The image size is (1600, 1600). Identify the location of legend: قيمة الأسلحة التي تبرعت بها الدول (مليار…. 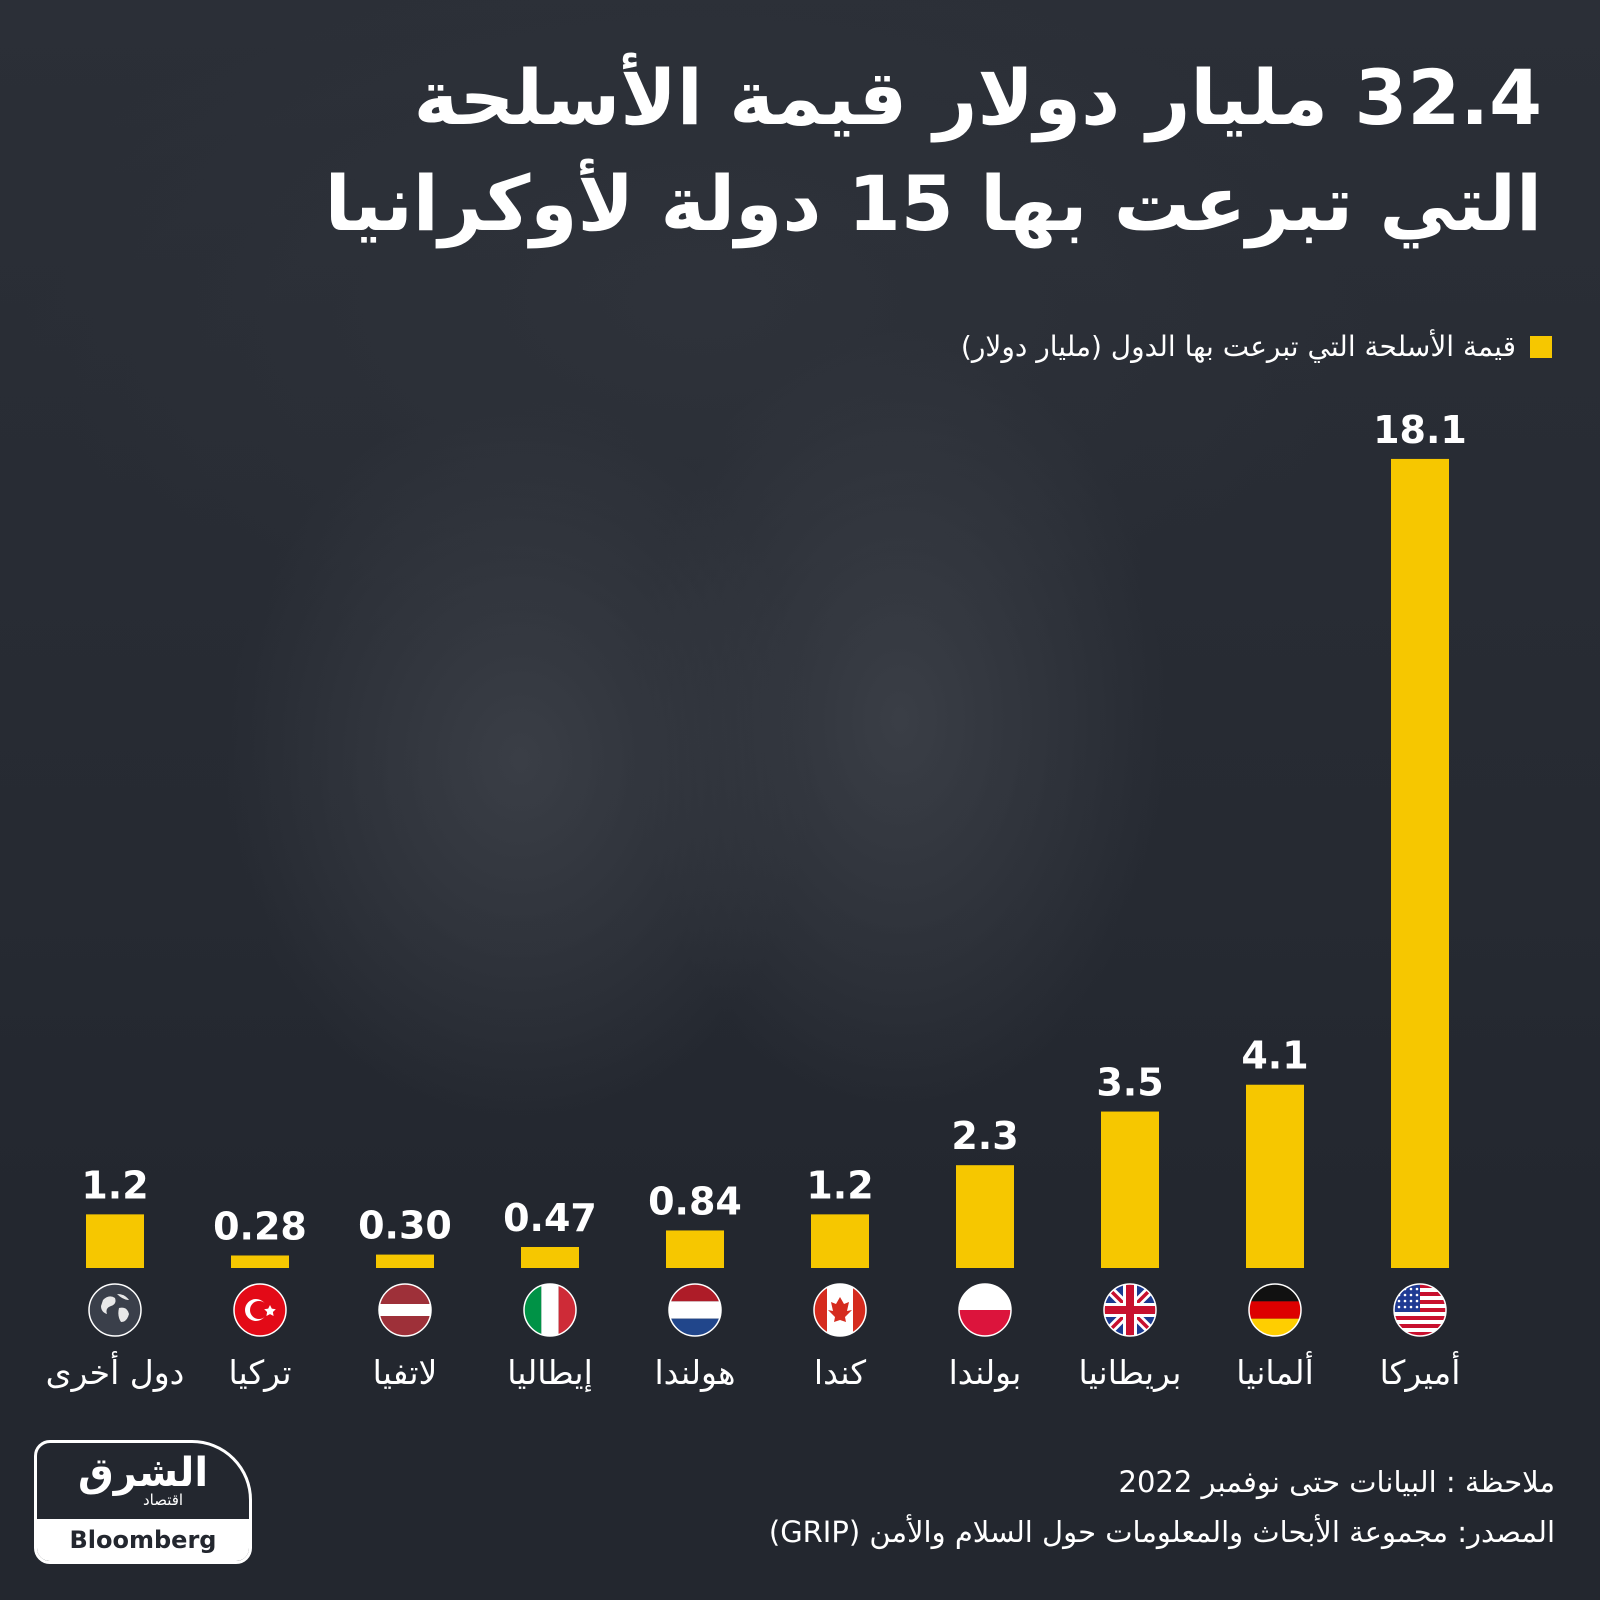
(1256, 346).